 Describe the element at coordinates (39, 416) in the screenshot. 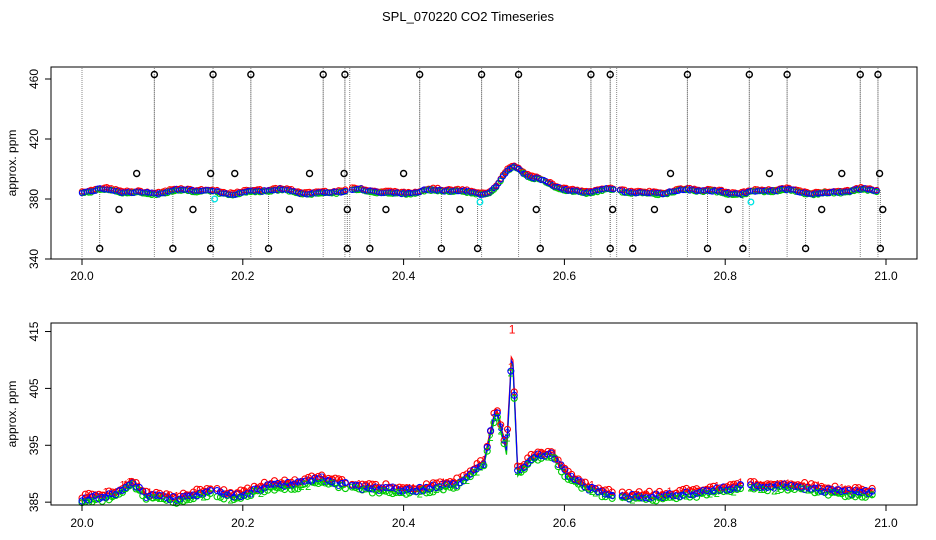

I see `bottom-y-axis: 385 395 405 415` at that location.